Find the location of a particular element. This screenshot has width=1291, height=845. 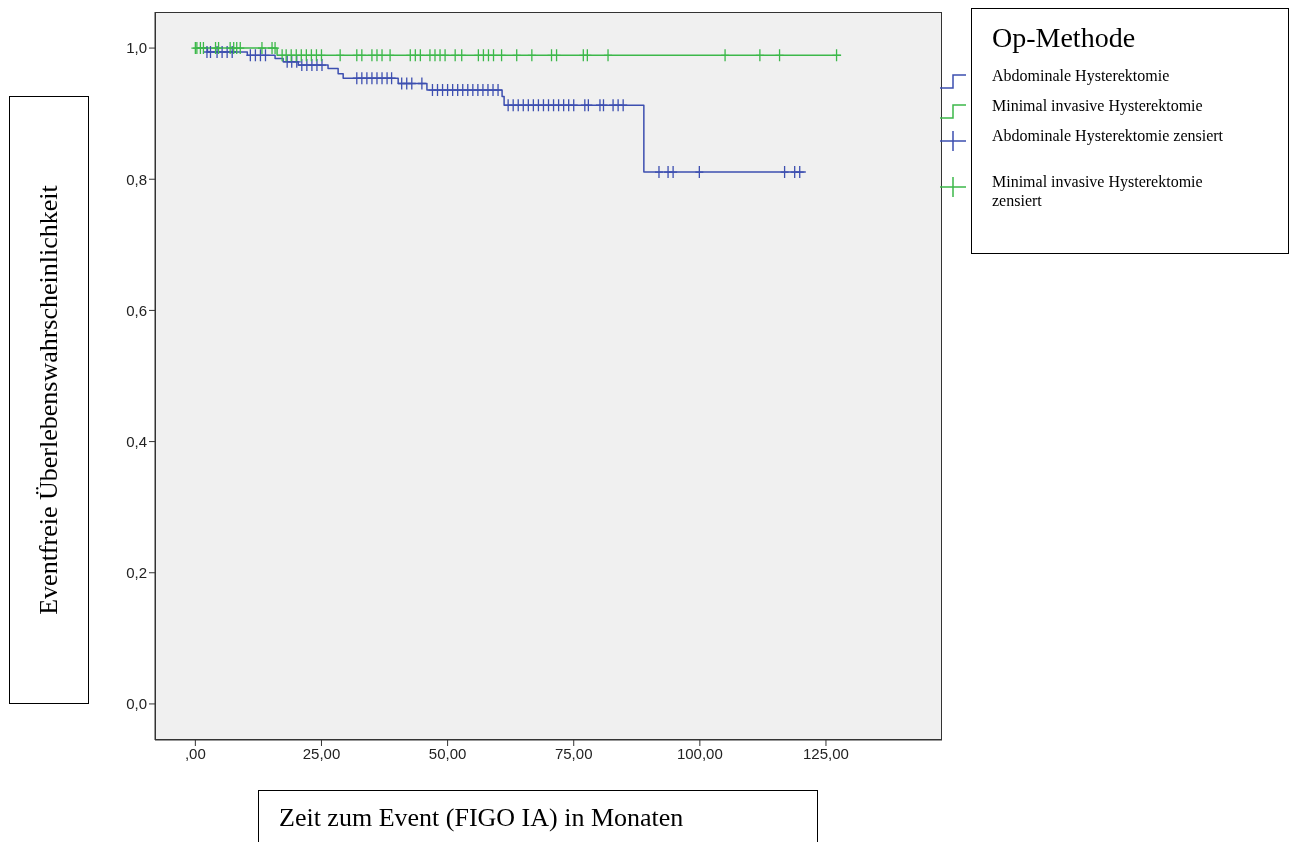

x-tick-label: 125,00 is located at coordinates (826, 753).